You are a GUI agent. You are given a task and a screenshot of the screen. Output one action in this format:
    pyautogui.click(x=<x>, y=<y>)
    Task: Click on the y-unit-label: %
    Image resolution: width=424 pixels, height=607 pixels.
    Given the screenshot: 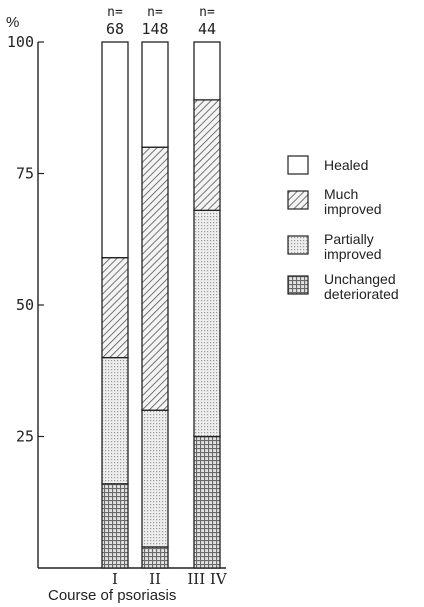 What is the action you would take?
    pyautogui.click(x=12, y=22)
    